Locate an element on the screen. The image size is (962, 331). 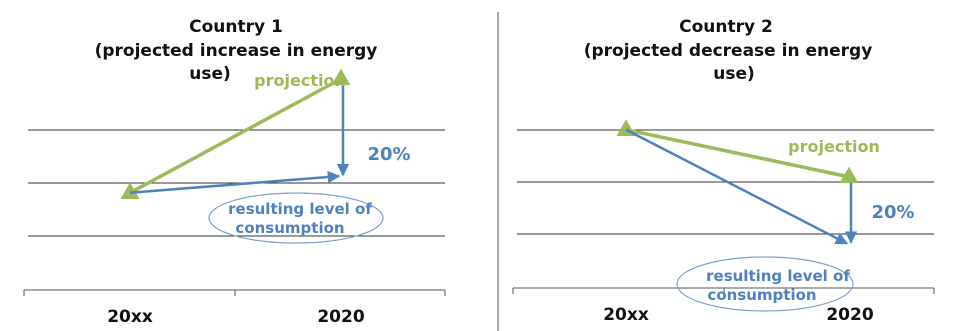
chart-1-title-line-1: Country 1 is located at coordinates (236, 27).